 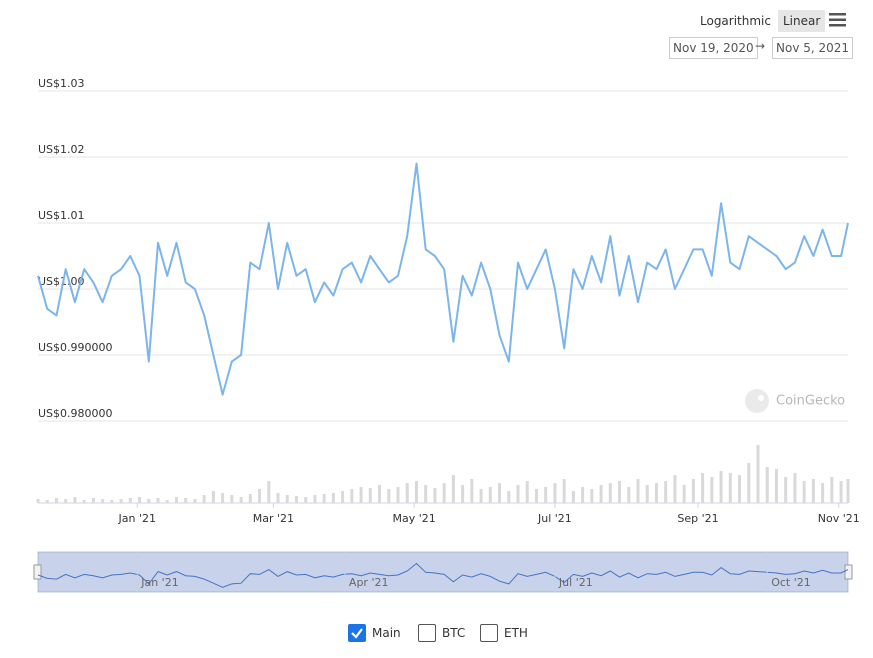 What do you see at coordinates (454, 633) in the screenshot?
I see `toggle-label: BTC` at bounding box center [454, 633].